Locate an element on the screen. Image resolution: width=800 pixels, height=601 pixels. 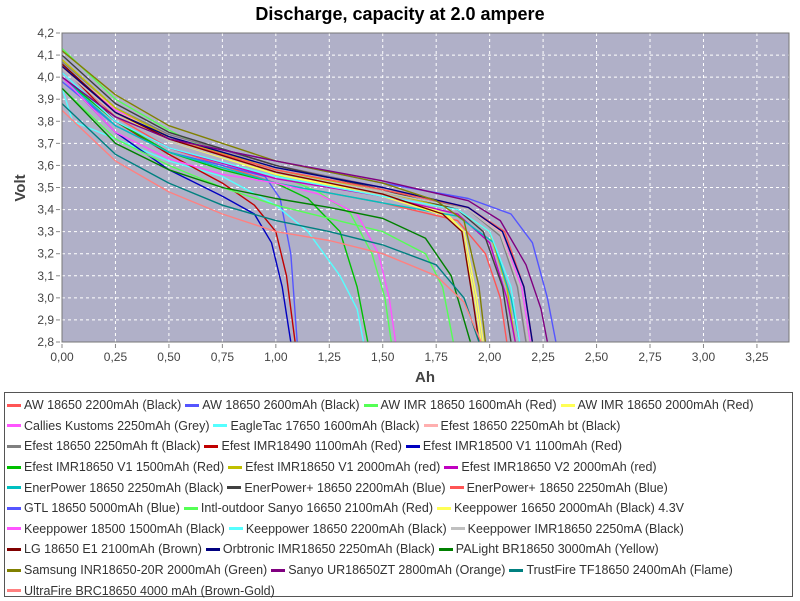
legend-label: Samsung INR18650-20R 2000mAh (Green) is located at coordinates (146, 570).